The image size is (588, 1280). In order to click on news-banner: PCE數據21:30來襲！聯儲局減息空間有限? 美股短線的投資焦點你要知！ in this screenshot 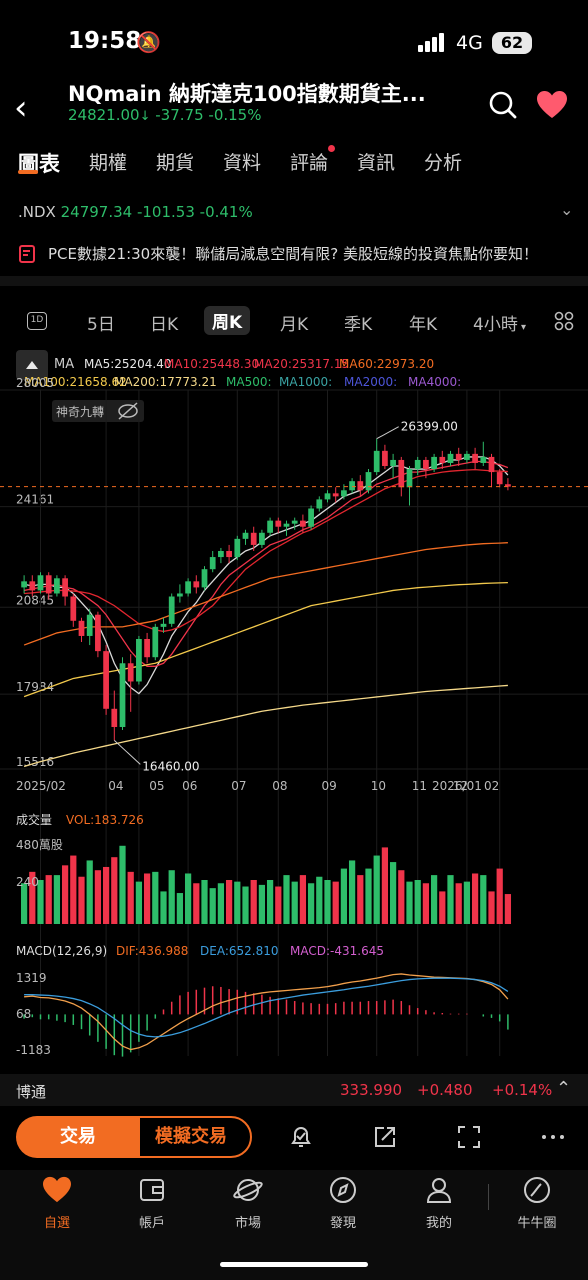, I will do `click(294, 253)`.